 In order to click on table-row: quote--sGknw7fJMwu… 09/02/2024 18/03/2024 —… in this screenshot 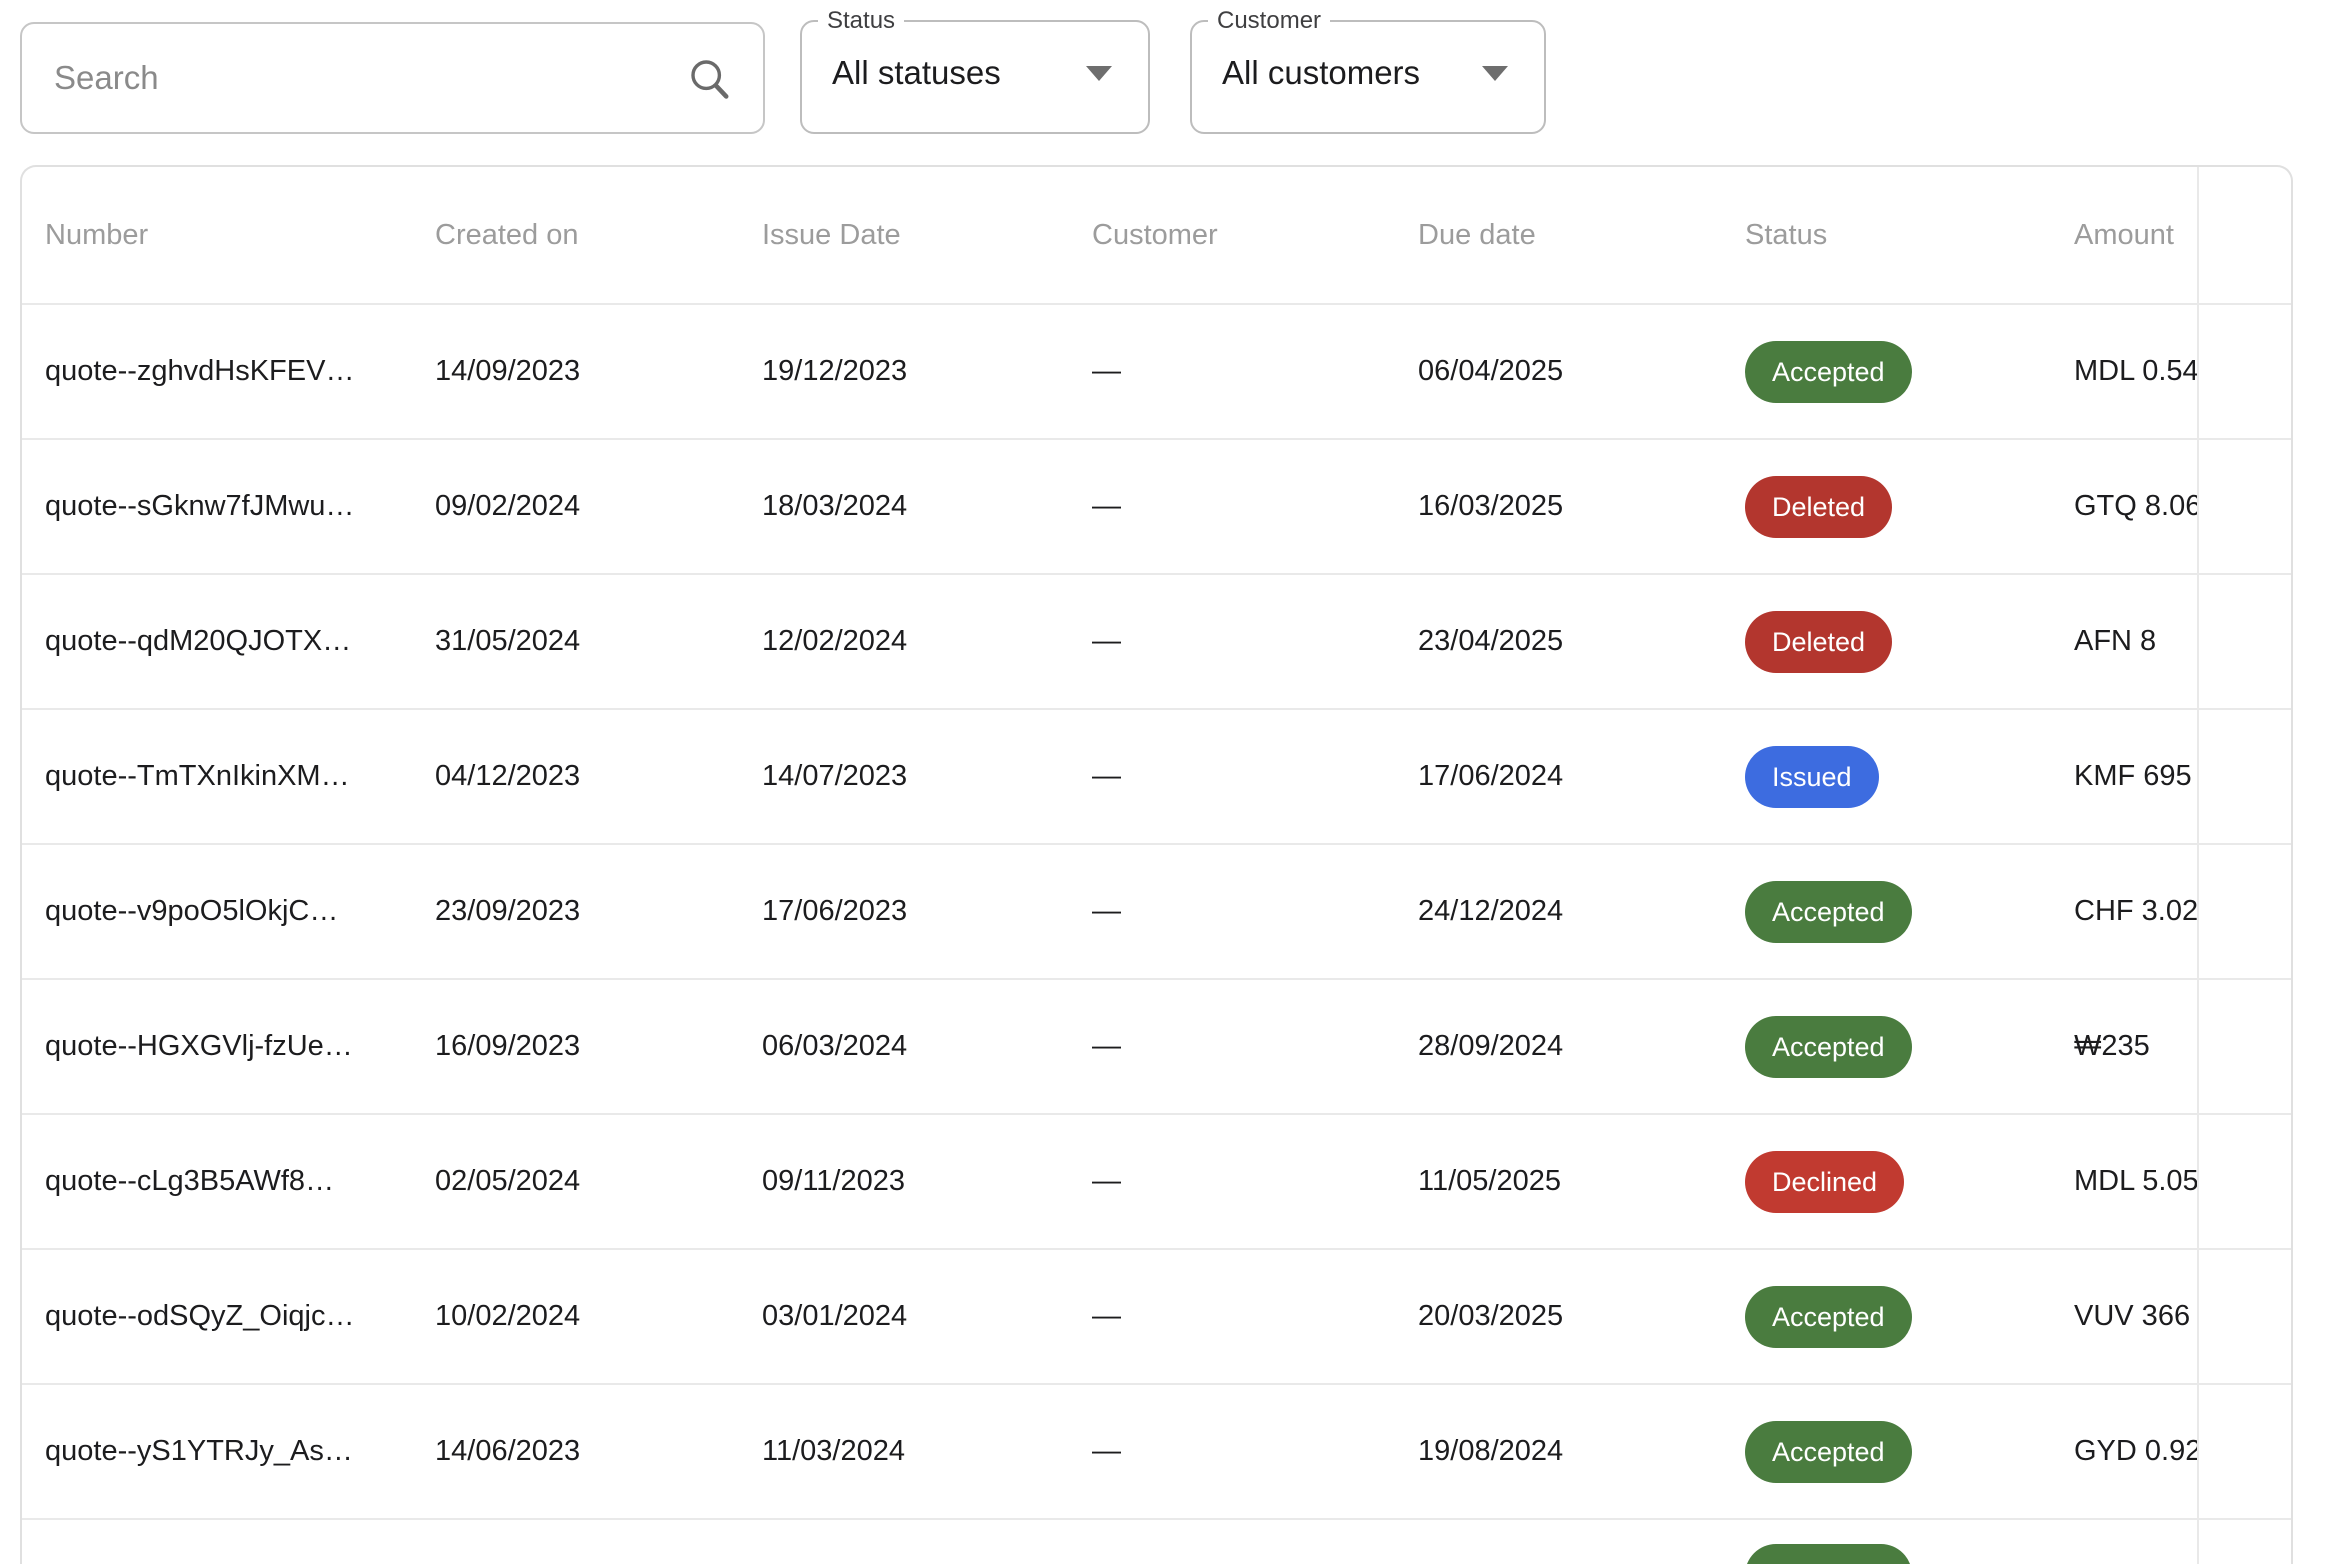, I will do `click(1156, 507)`.